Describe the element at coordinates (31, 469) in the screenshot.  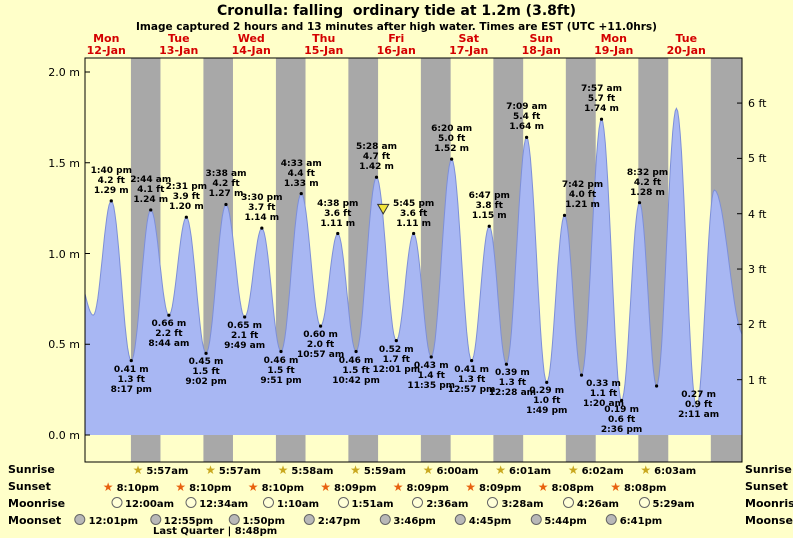
I see `sunrise-row-label-left: Sunrise` at that location.